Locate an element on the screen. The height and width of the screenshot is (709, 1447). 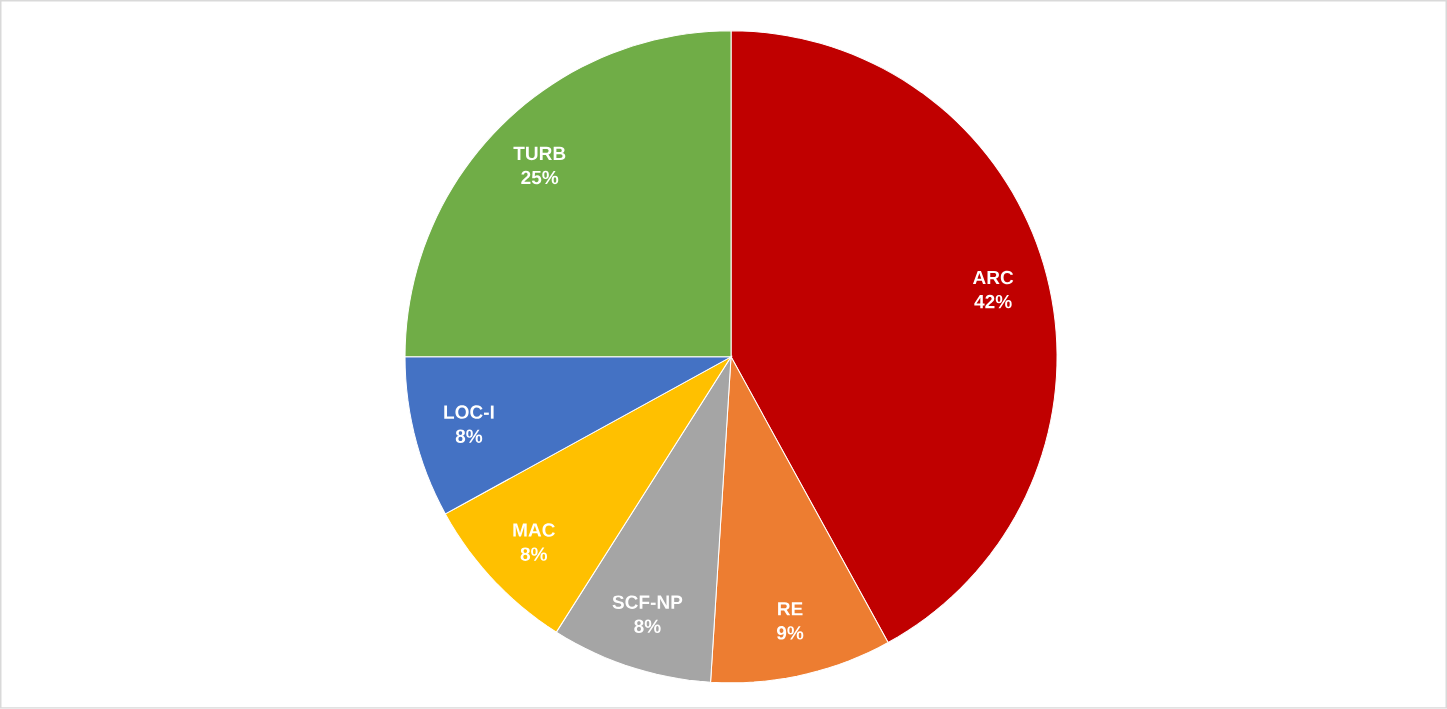
slice-label: ARC is located at coordinates (993, 277).